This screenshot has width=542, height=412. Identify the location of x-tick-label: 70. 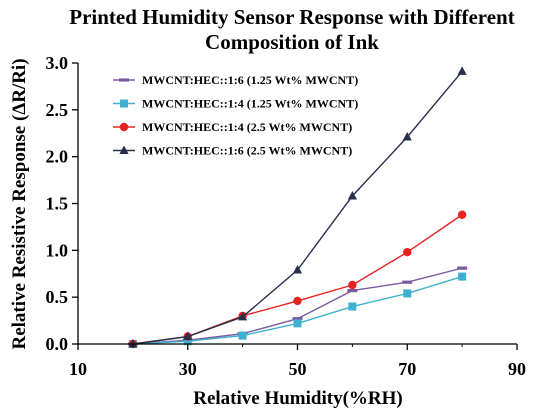
(407, 369).